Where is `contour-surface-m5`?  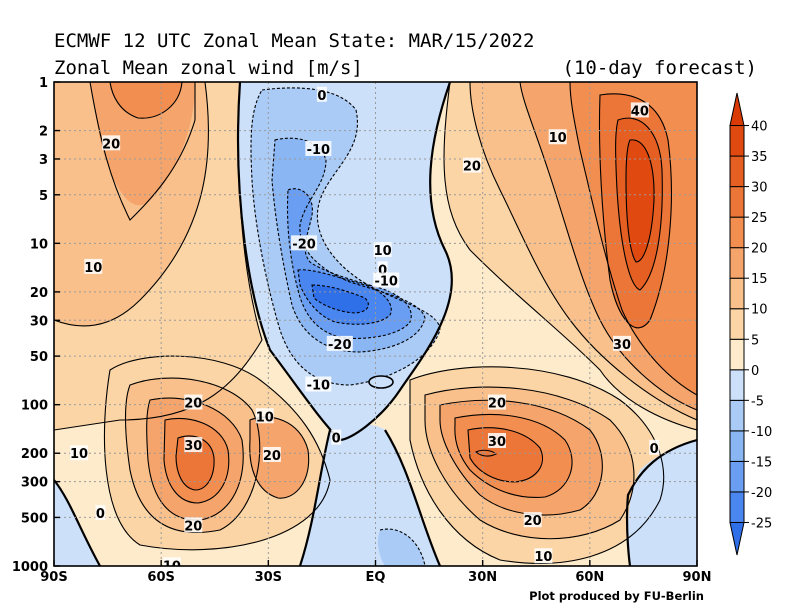
contour-surface-m5 is located at coordinates (402, 547).